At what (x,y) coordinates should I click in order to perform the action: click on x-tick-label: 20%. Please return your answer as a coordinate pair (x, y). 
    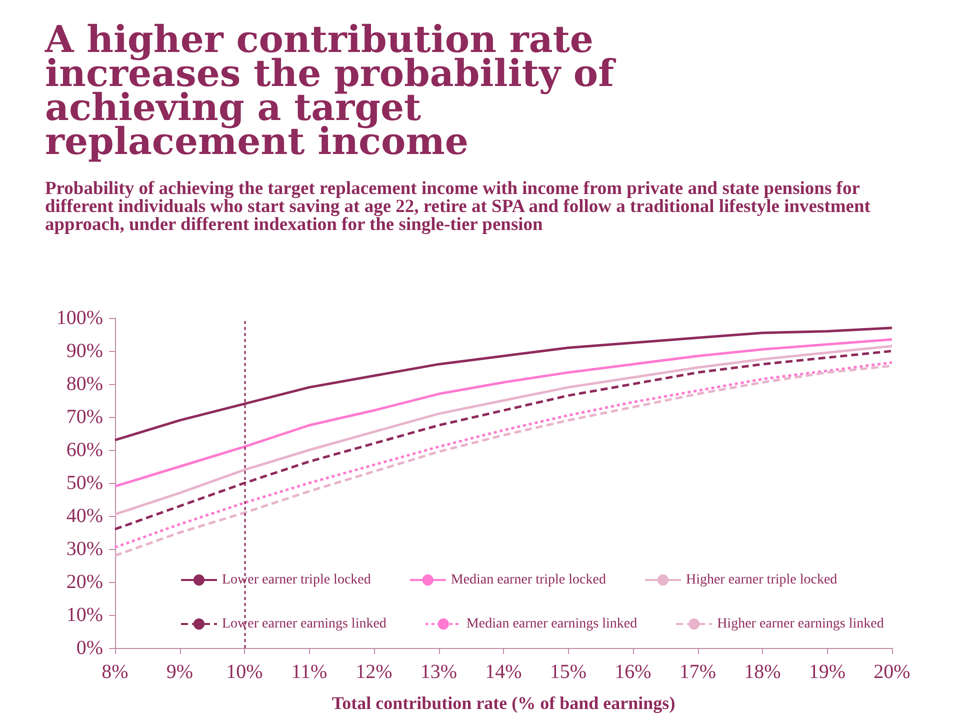
    Looking at the image, I should click on (892, 672).